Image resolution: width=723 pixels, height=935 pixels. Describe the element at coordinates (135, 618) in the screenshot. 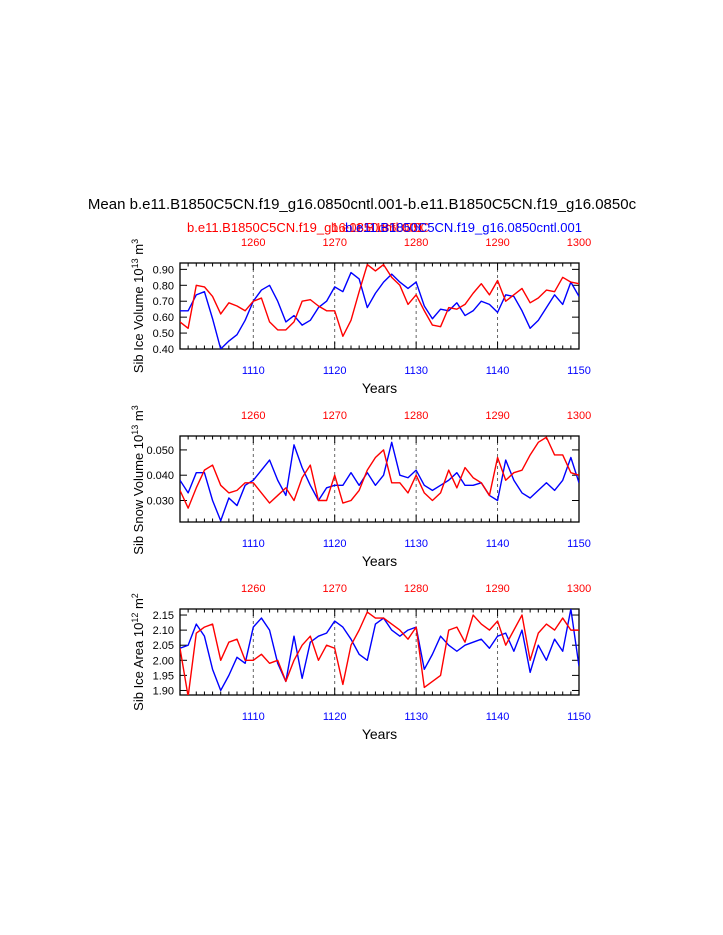

I see `y-axis-label-superscript: 12` at that location.